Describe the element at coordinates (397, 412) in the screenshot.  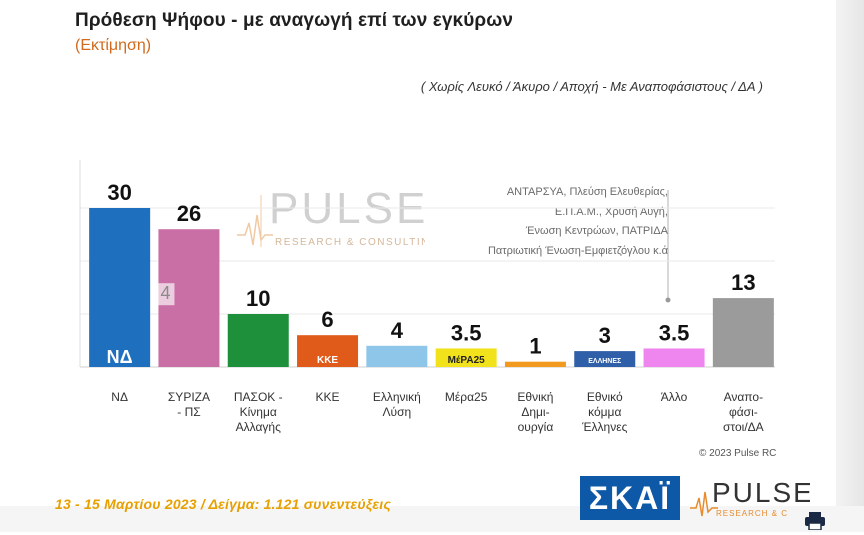
I see `category-label: Λύση` at that location.